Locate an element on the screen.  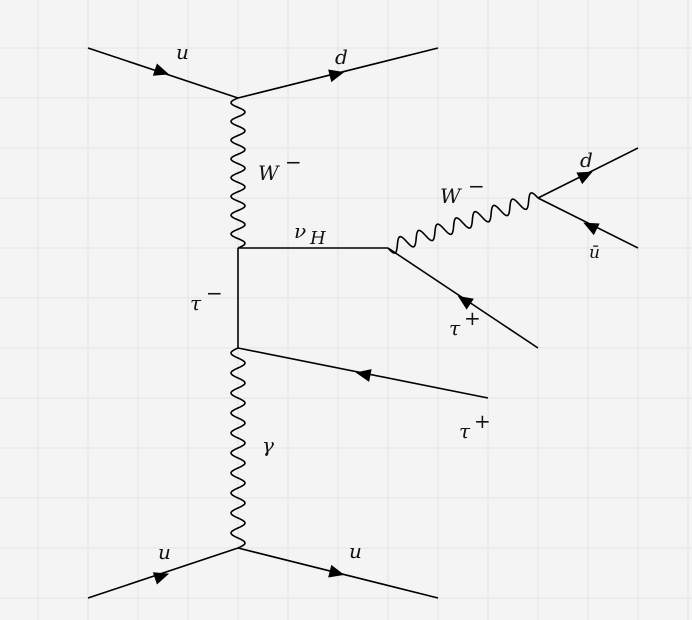
label-w-diagonal: W is located at coordinates (451, 196).